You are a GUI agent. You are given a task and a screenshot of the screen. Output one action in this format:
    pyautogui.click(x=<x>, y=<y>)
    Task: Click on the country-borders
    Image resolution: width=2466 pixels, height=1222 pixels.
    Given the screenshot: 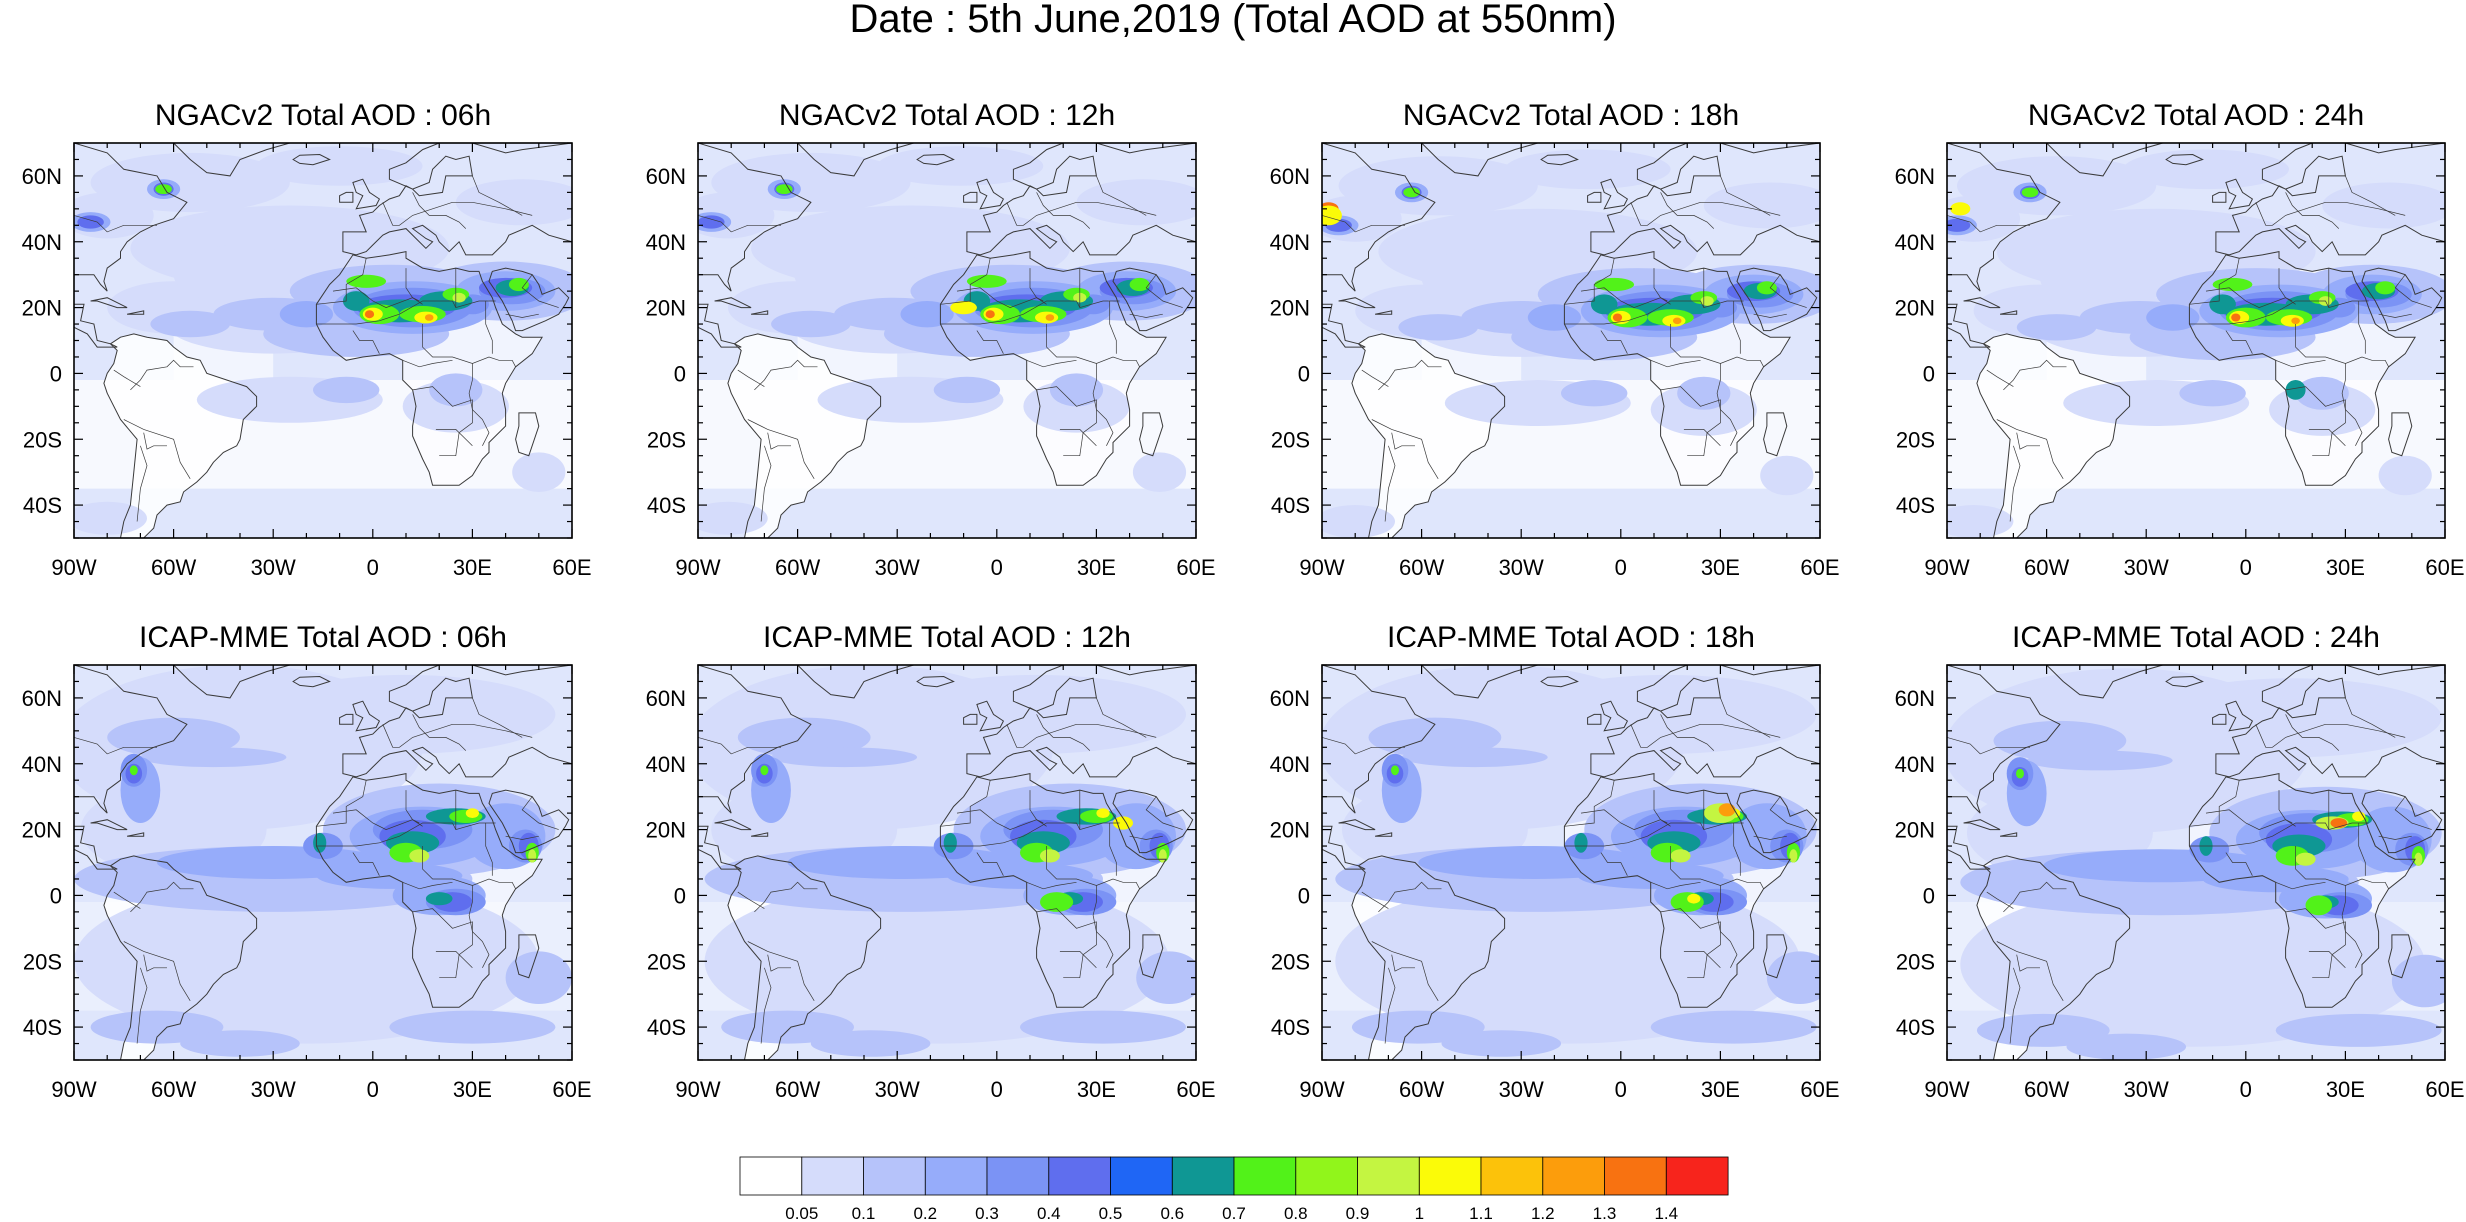 What is the action you would take?
    pyautogui.click(x=2189, y=348)
    